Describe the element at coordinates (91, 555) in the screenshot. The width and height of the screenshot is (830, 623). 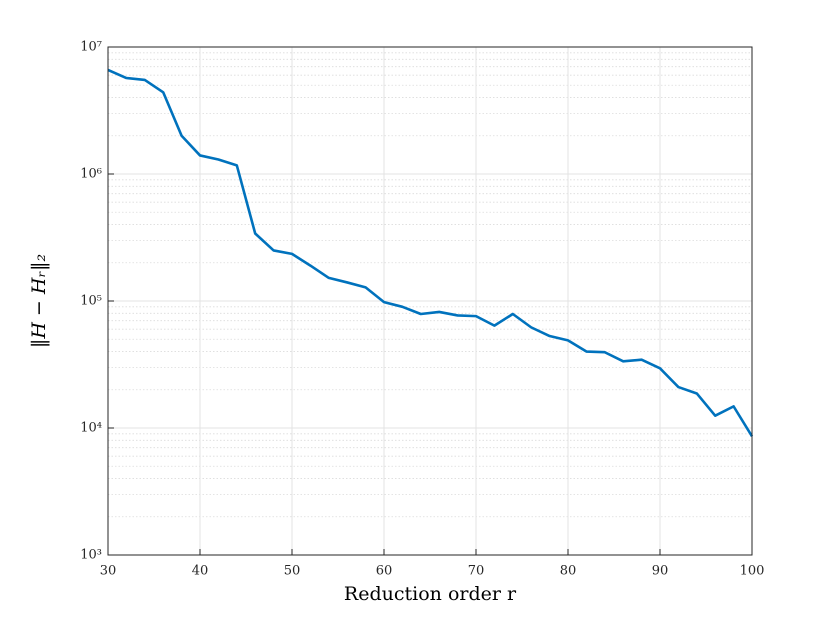
I see `y-tick-label: 10³` at that location.